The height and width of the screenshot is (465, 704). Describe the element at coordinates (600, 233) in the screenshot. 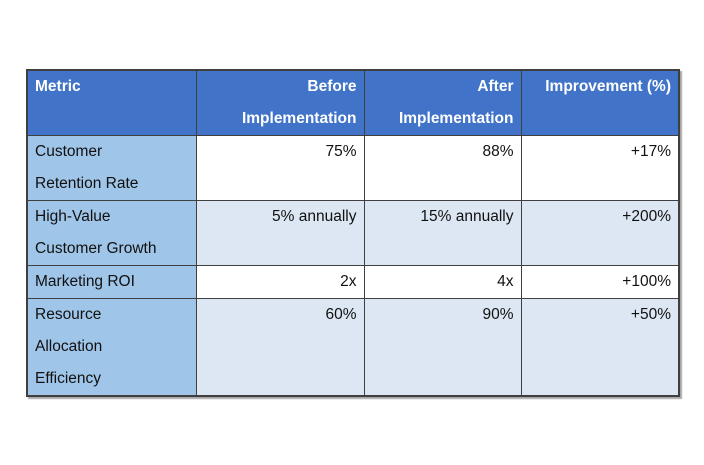

I see `improvement-value-cell: +200%` at that location.